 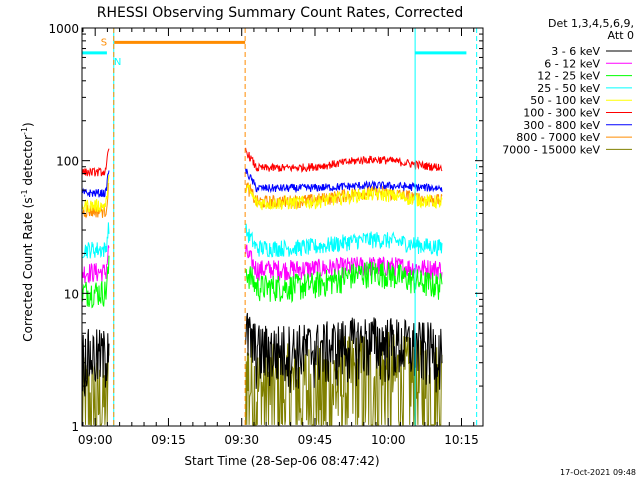 What do you see at coordinates (558, 137) in the screenshot?
I see `legend-label-800-7000: 800 - 7000 keV` at bounding box center [558, 137].